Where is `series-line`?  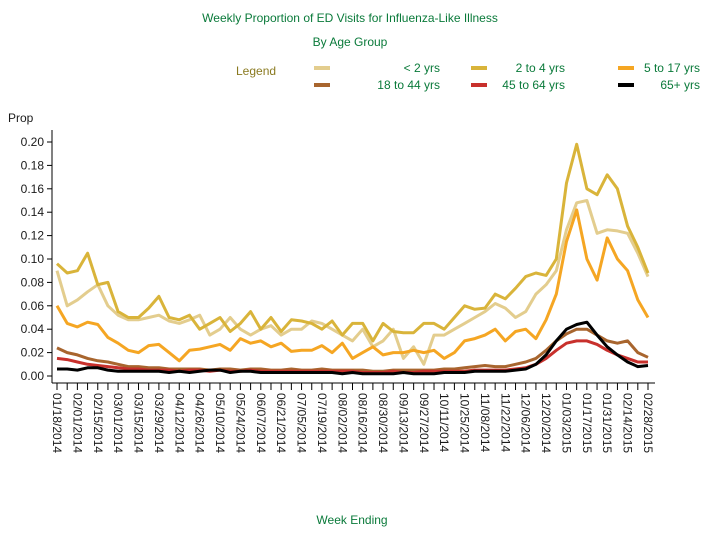
series-line is located at coordinates (353, 348).